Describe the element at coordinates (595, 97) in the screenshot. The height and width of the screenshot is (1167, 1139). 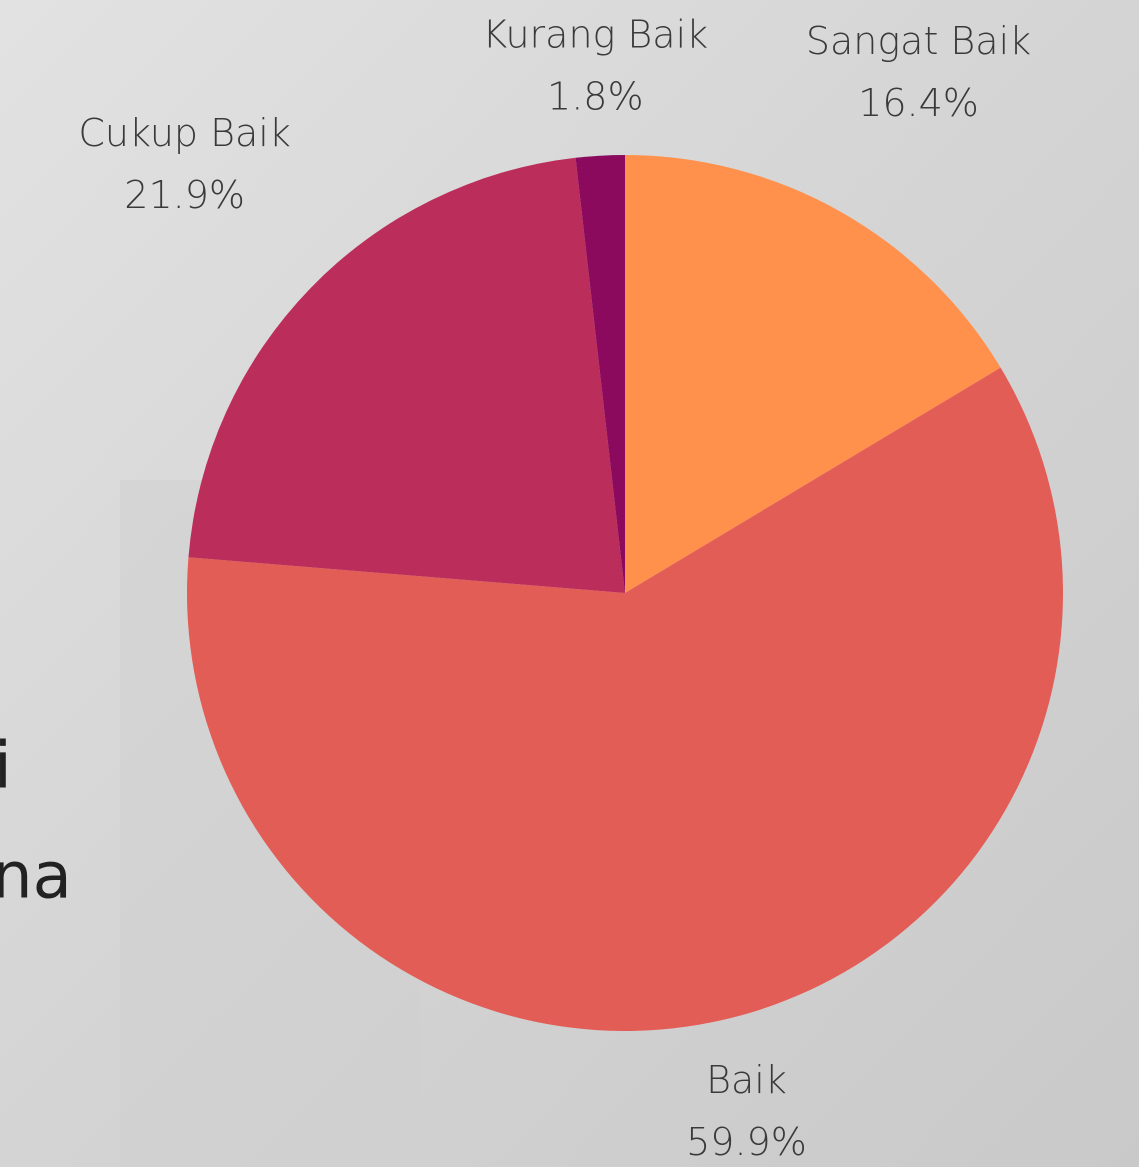
I see `slice-value-label: 1.8%` at that location.